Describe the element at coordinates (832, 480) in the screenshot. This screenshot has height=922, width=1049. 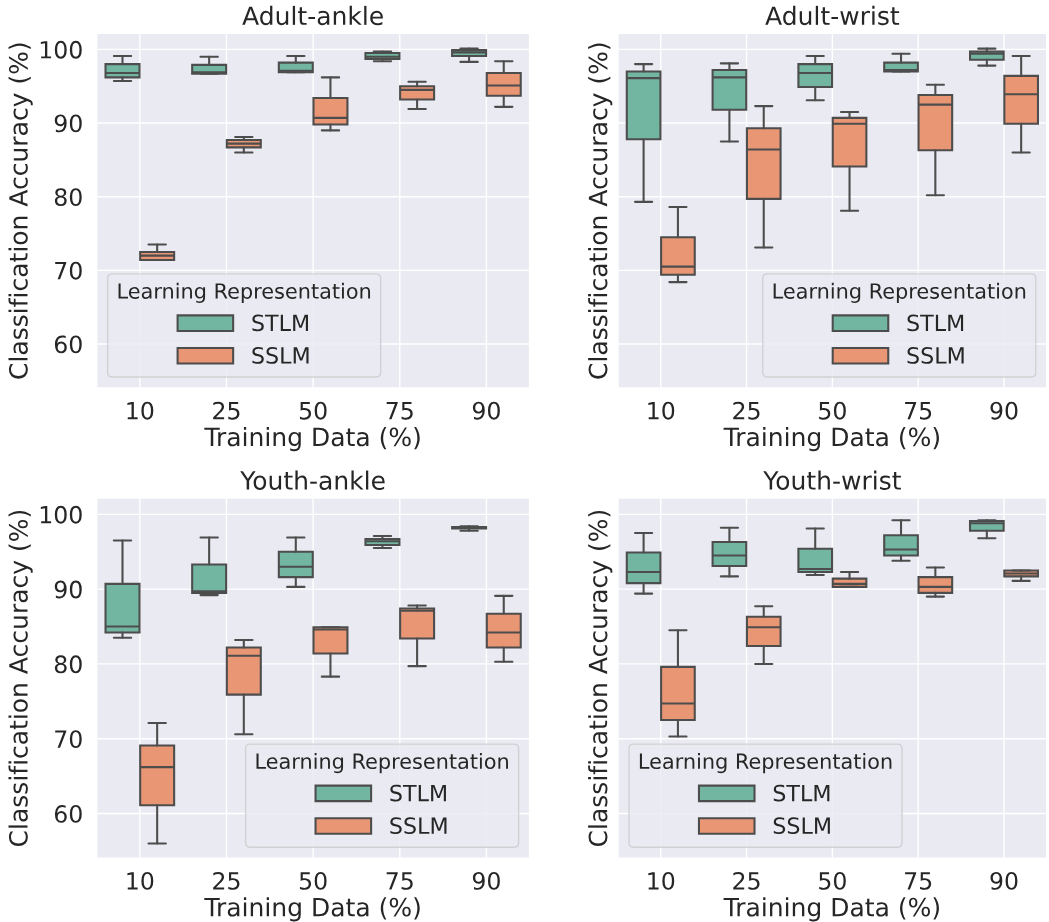
I see `chart-title: Youth-wrist` at that location.